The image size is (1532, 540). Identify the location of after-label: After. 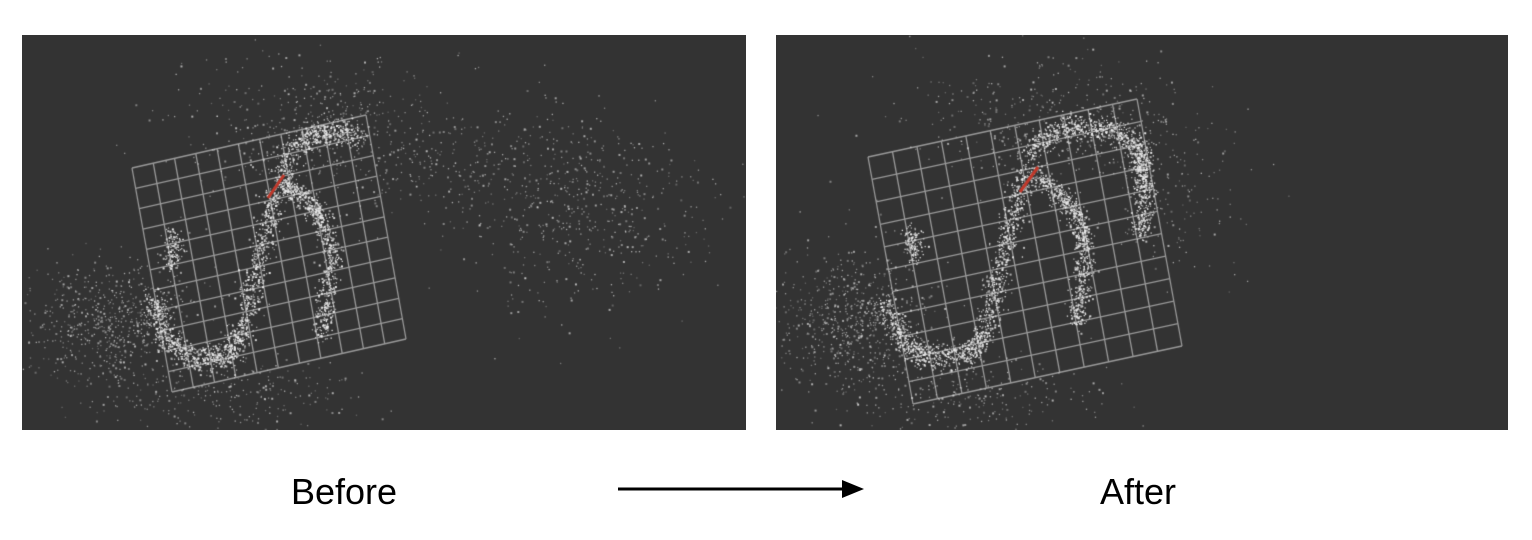
(1138, 491).